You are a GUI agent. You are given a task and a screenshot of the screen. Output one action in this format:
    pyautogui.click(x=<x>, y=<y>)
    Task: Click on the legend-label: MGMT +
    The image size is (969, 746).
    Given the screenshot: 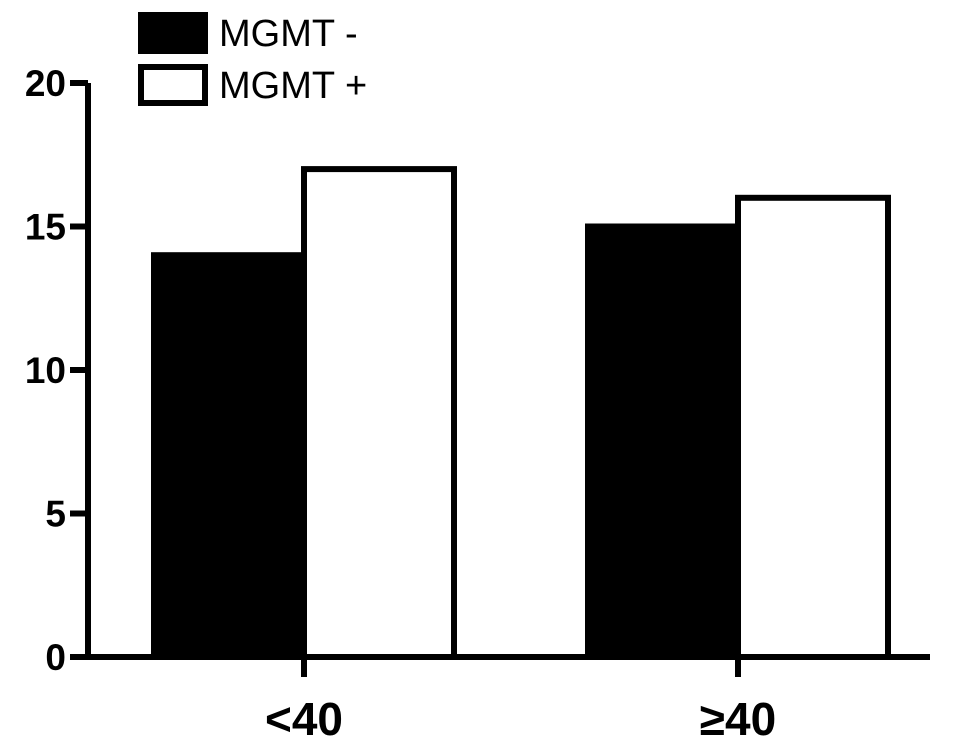 What is the action you would take?
    pyautogui.click(x=293, y=86)
    